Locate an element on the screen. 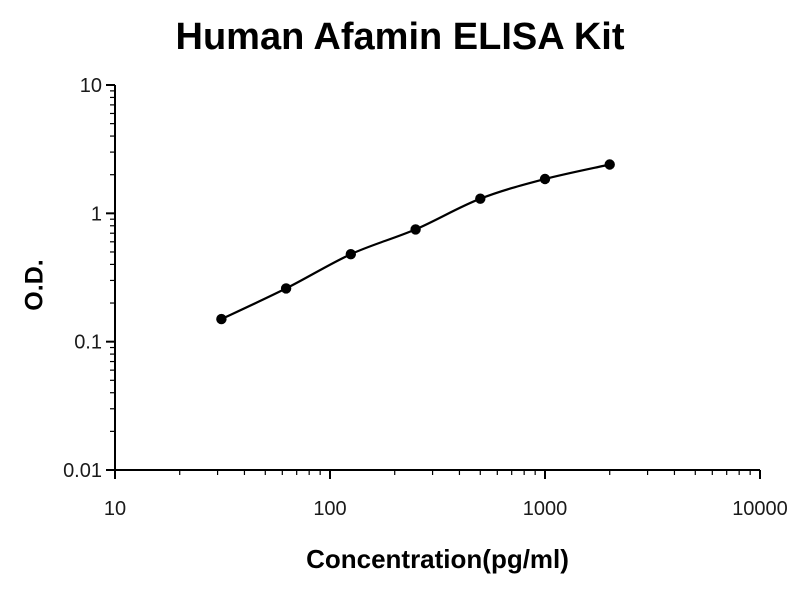 Image resolution: width=800 pixels, height=600 pixels. x-tick-label: 100 is located at coordinates (329, 509).